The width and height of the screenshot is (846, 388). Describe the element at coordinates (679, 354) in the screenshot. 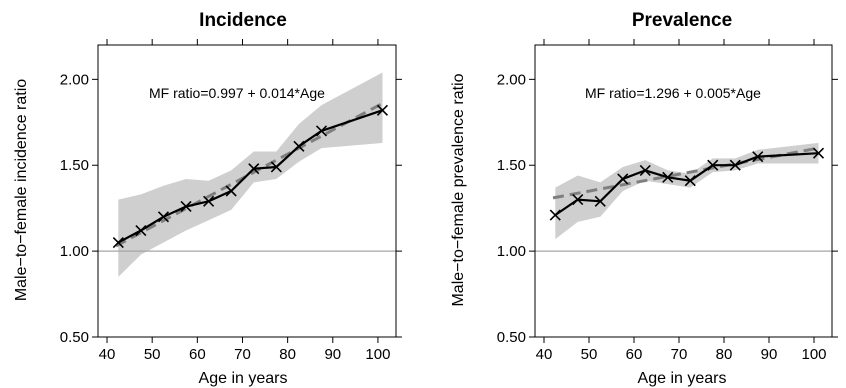

I see `prevalence-x-tick-label: 70` at that location.